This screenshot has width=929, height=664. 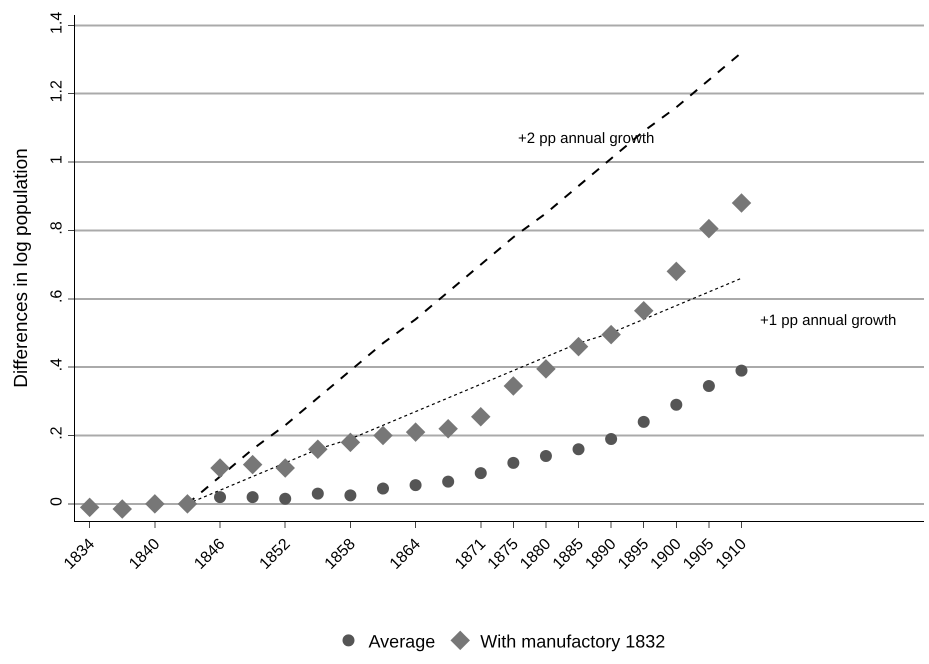 What do you see at coordinates (57, 228) in the screenshot?
I see `y-tick-label: .8` at bounding box center [57, 228].